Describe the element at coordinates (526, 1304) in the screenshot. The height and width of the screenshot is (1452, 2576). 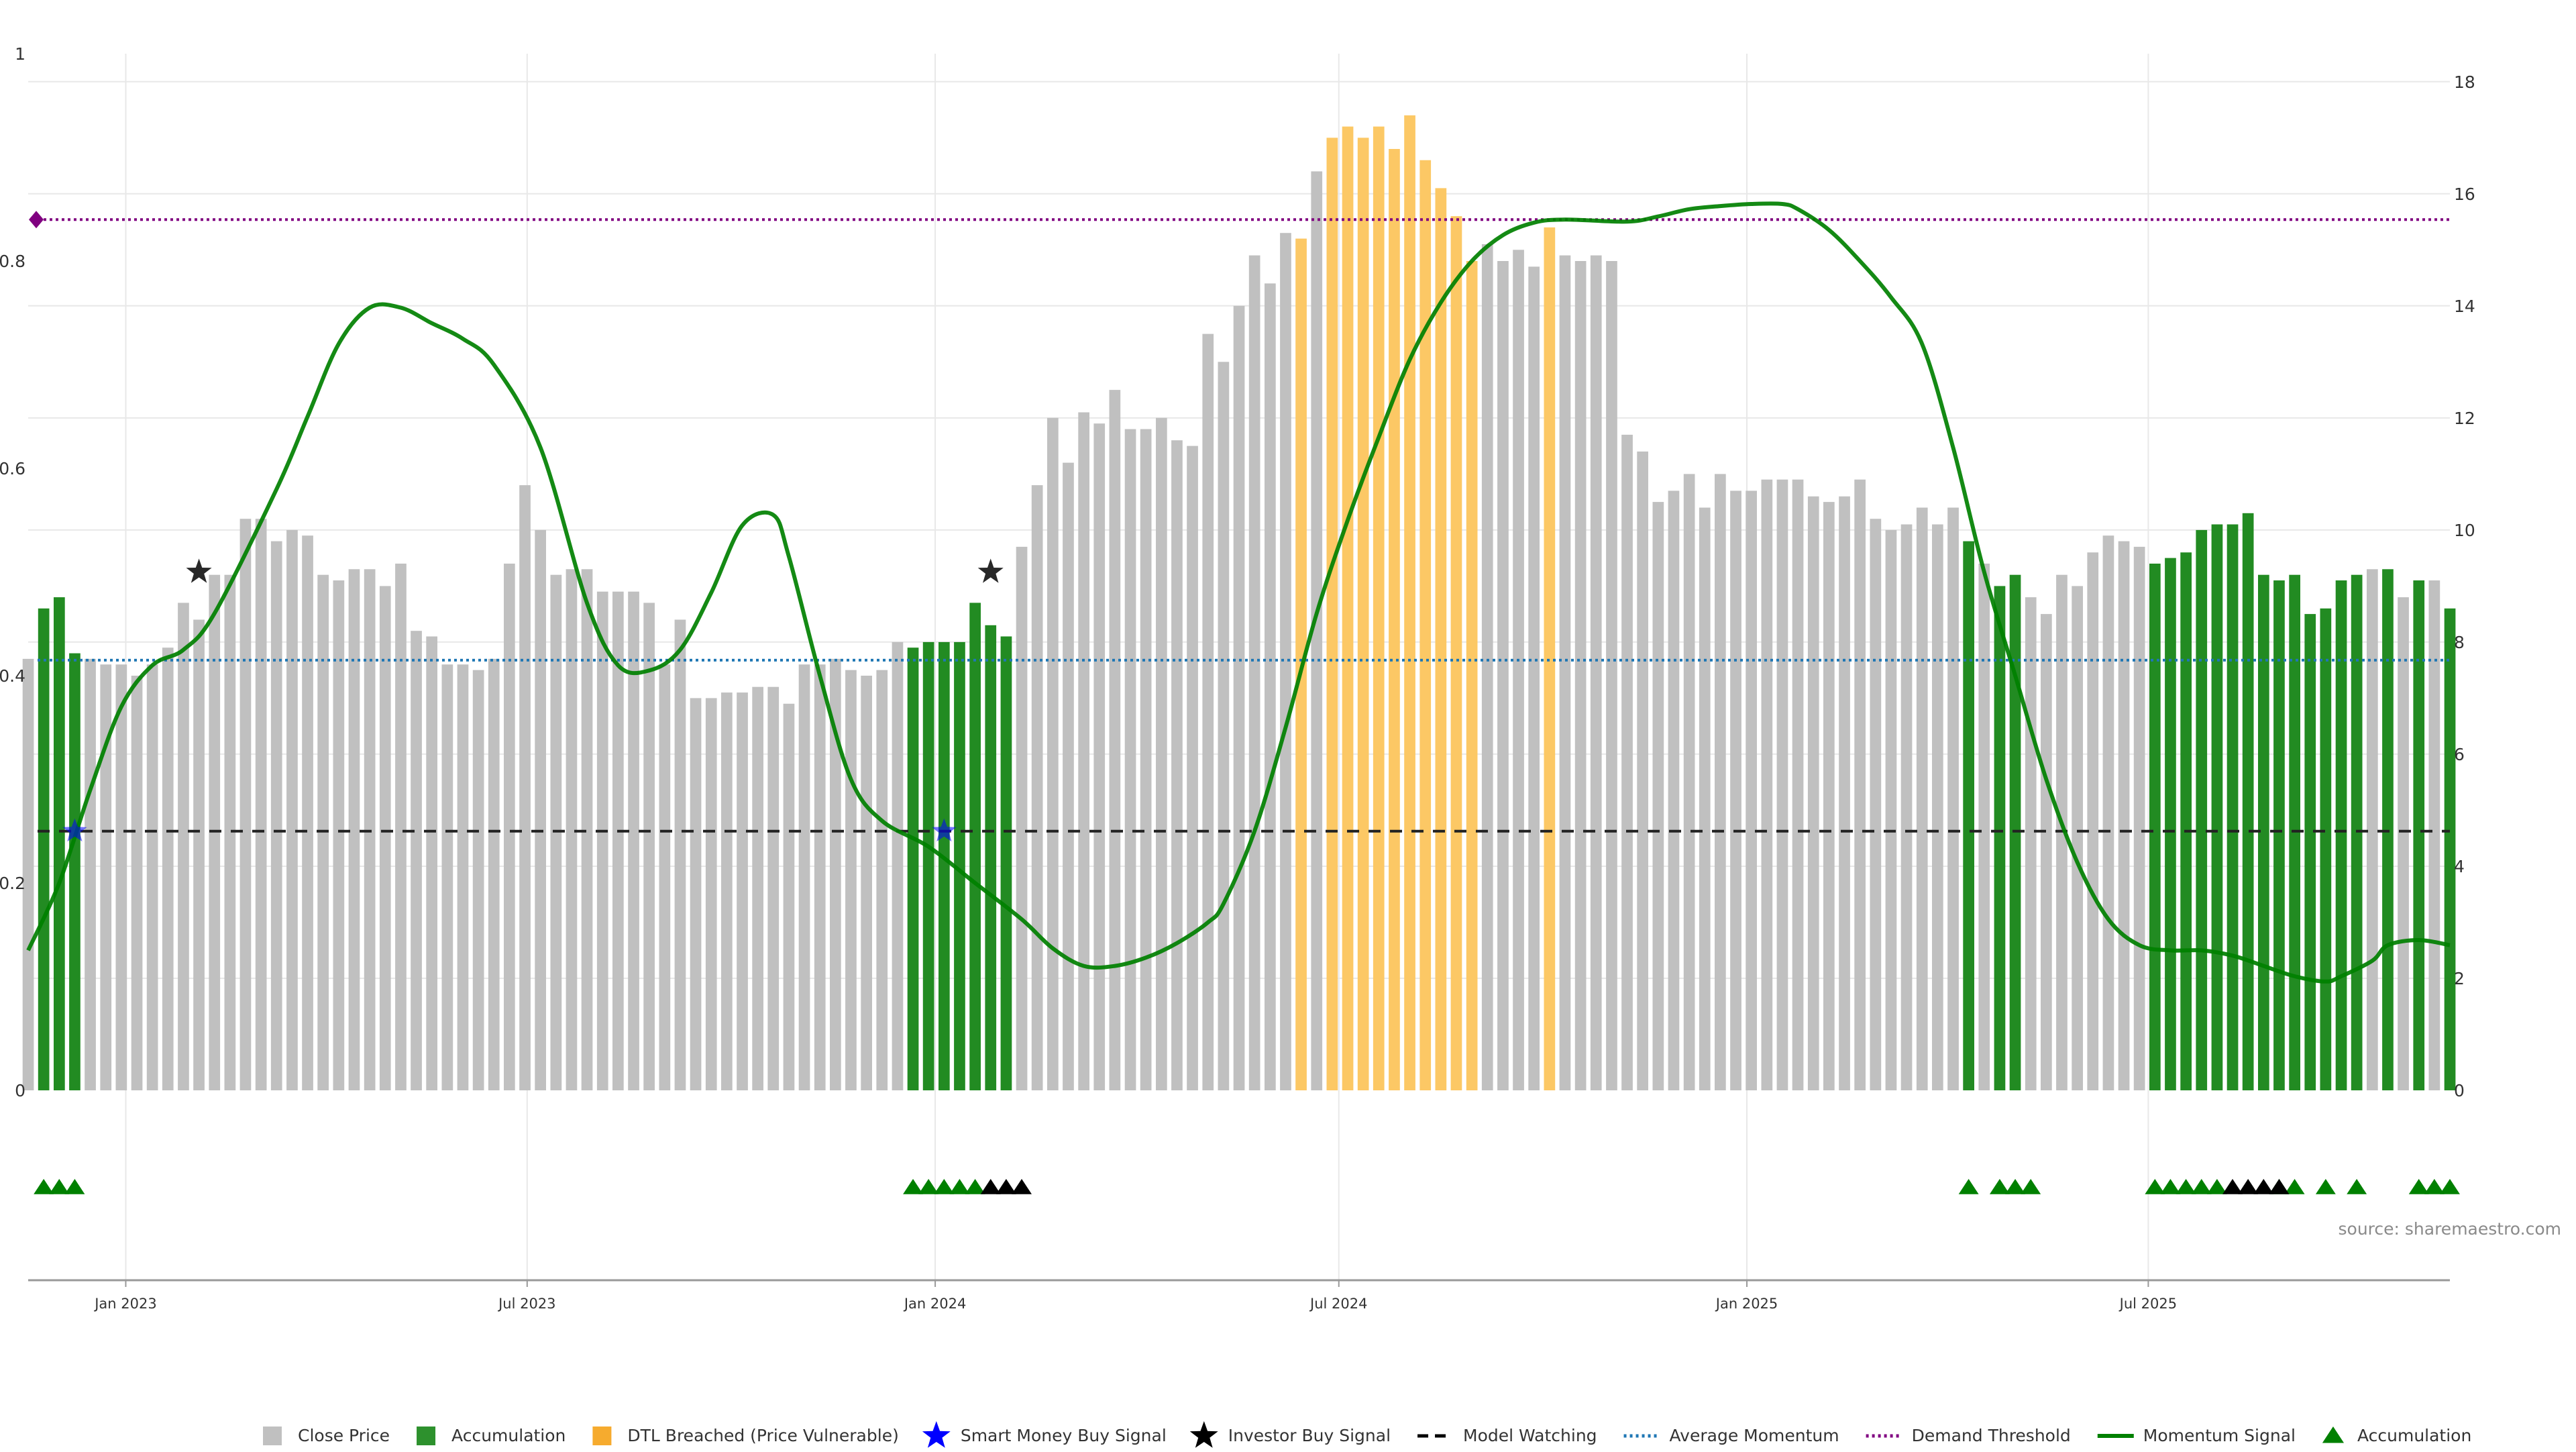
I see `x-tick-label: Jul 2023` at that location.